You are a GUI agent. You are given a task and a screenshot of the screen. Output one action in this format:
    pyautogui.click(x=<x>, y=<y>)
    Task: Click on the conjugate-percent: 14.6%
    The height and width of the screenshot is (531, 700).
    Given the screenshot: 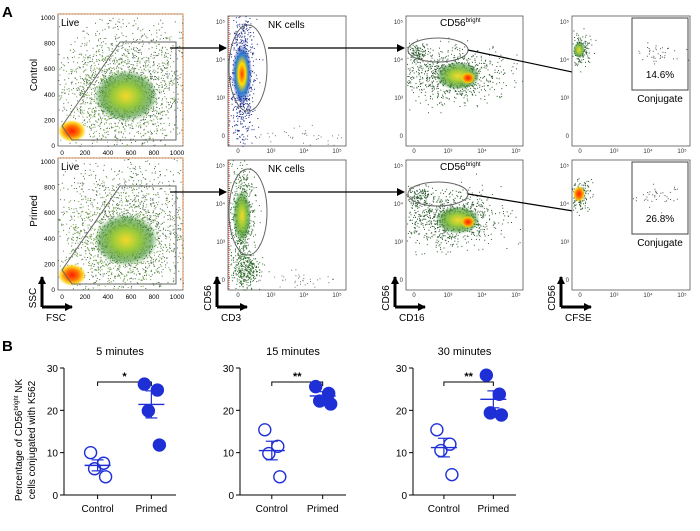 What is the action you would take?
    pyautogui.click(x=660, y=75)
    